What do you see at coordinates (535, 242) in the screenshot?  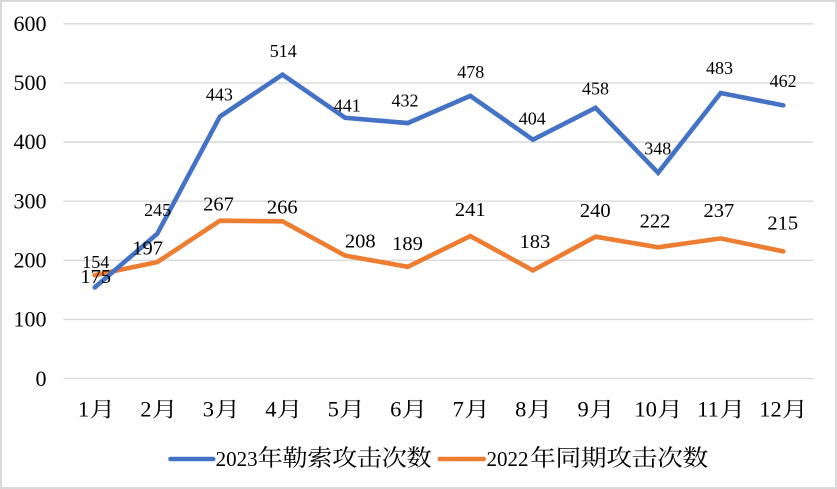 I see `svg-text: 183` at bounding box center [535, 242].